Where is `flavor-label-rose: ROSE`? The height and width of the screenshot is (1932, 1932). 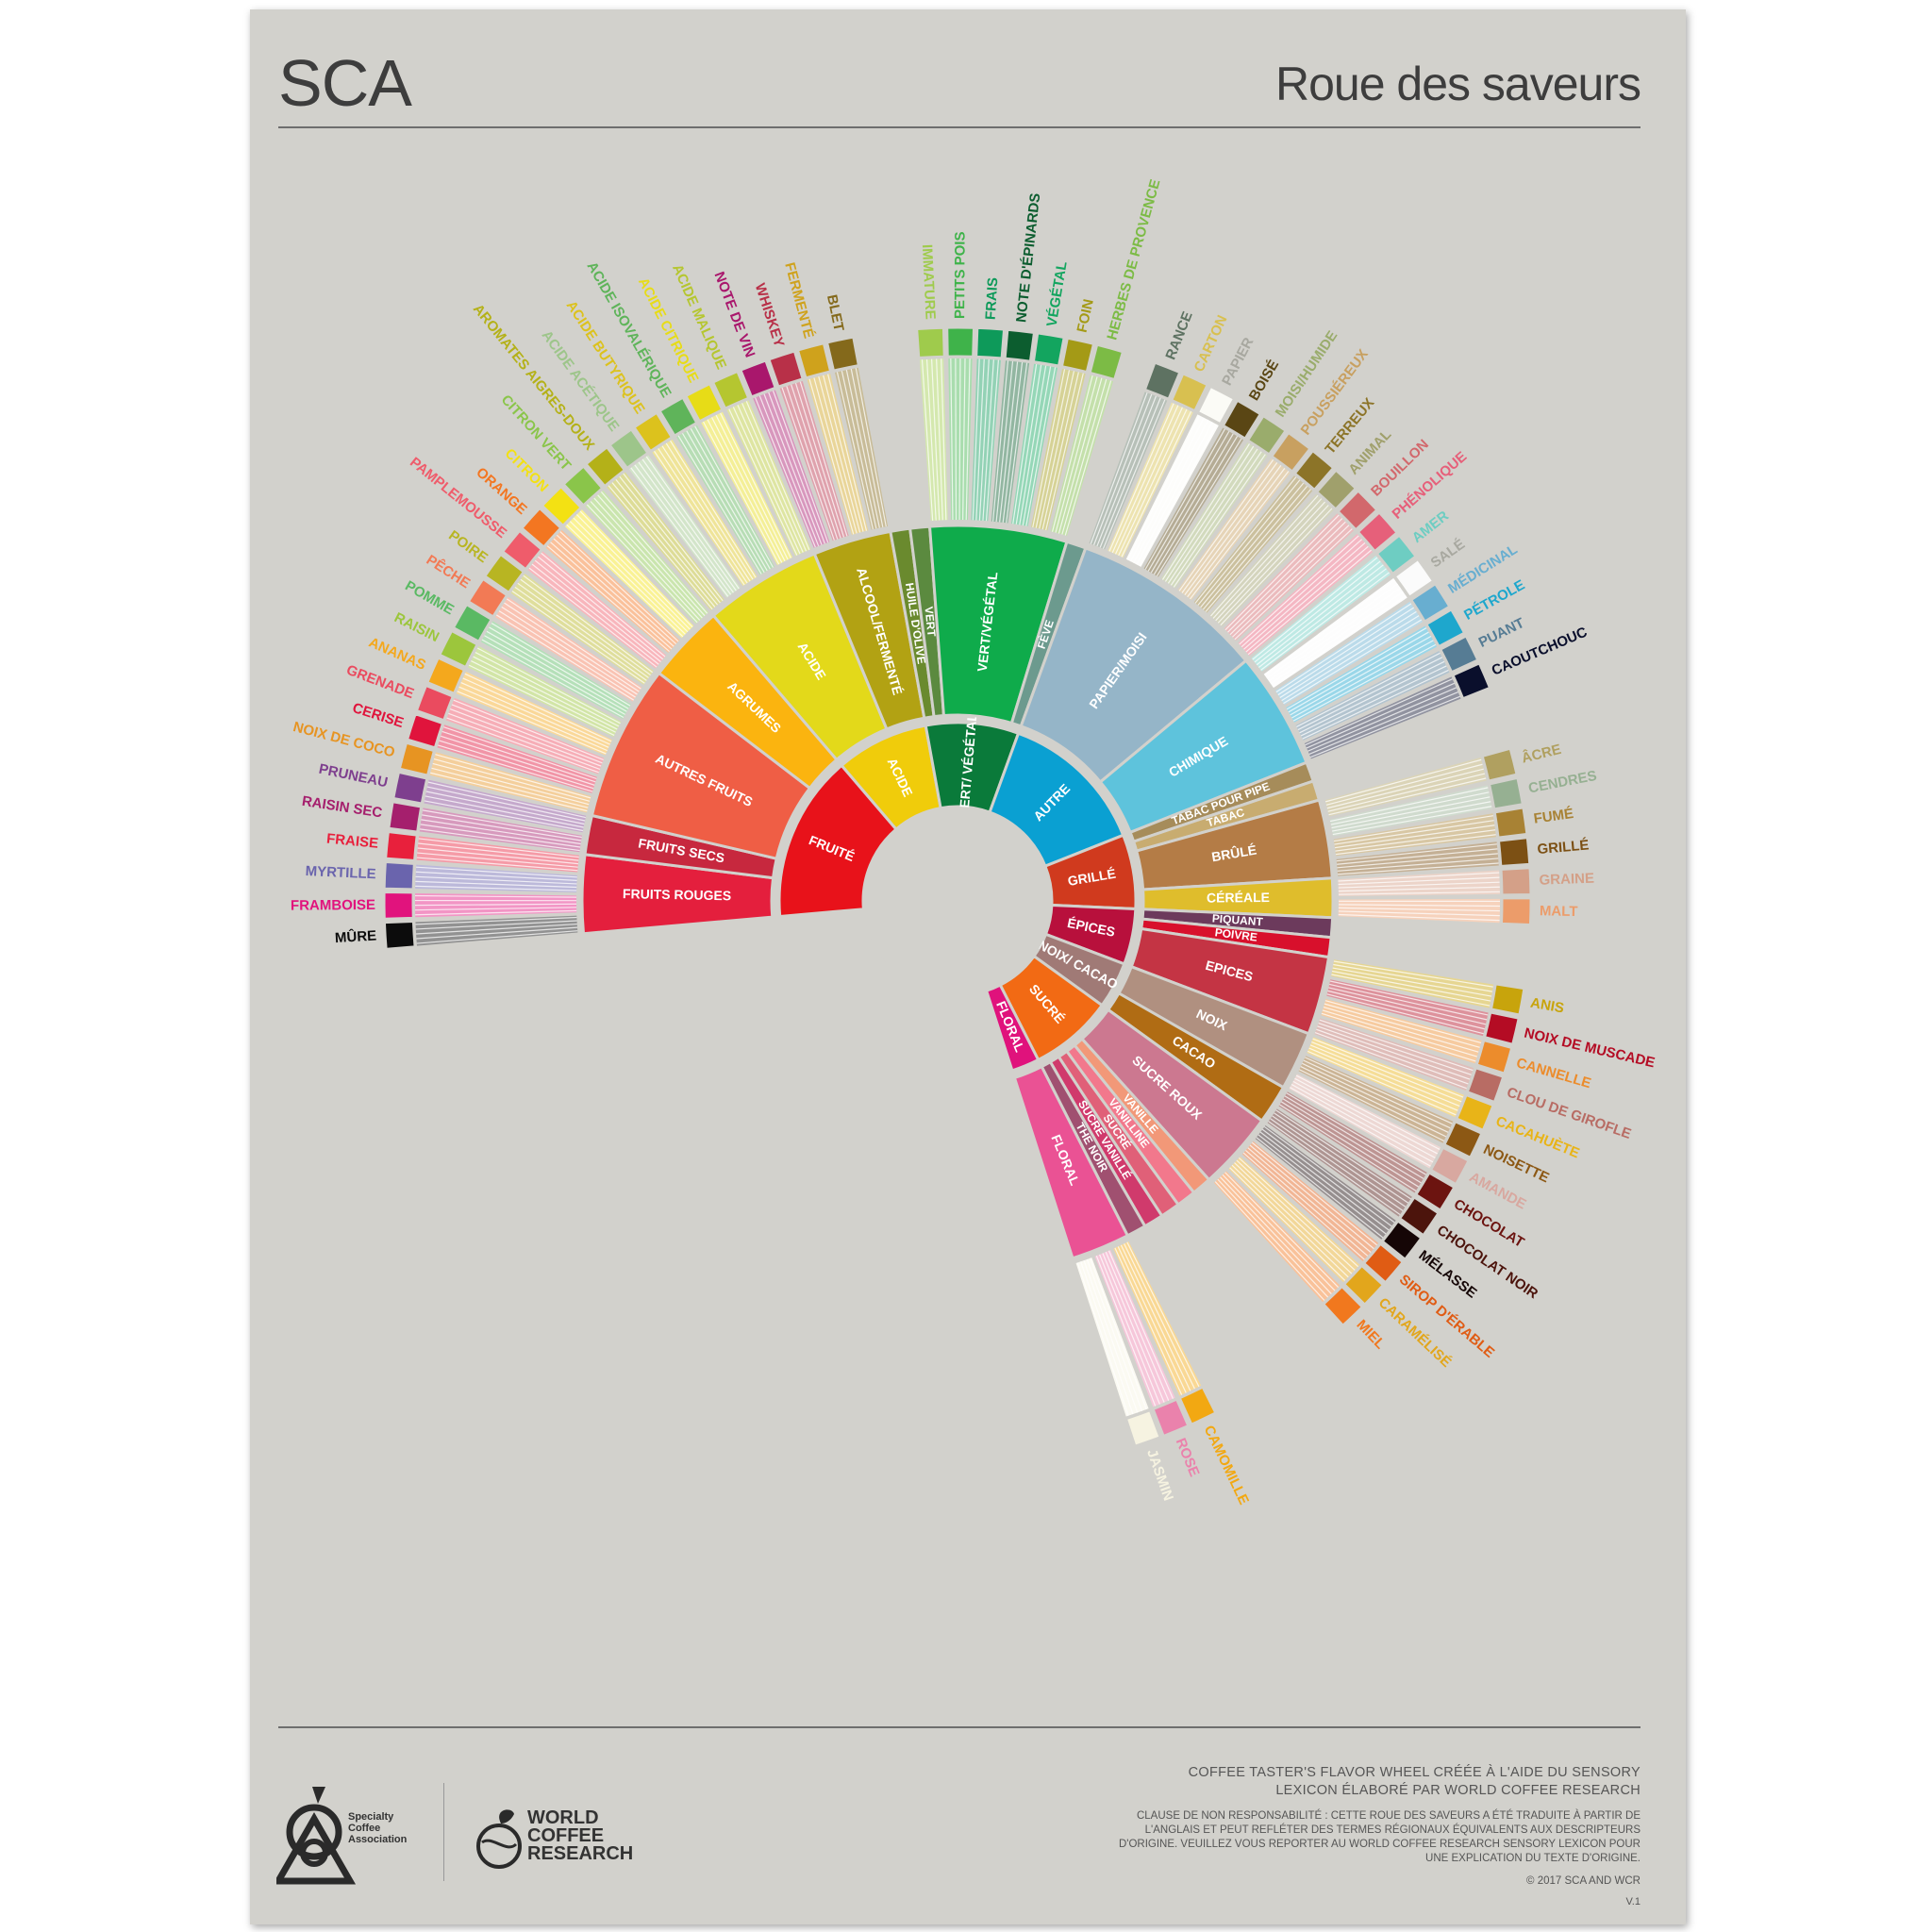
flavor-label-rose: ROSE is located at coordinates (1188, 1457).